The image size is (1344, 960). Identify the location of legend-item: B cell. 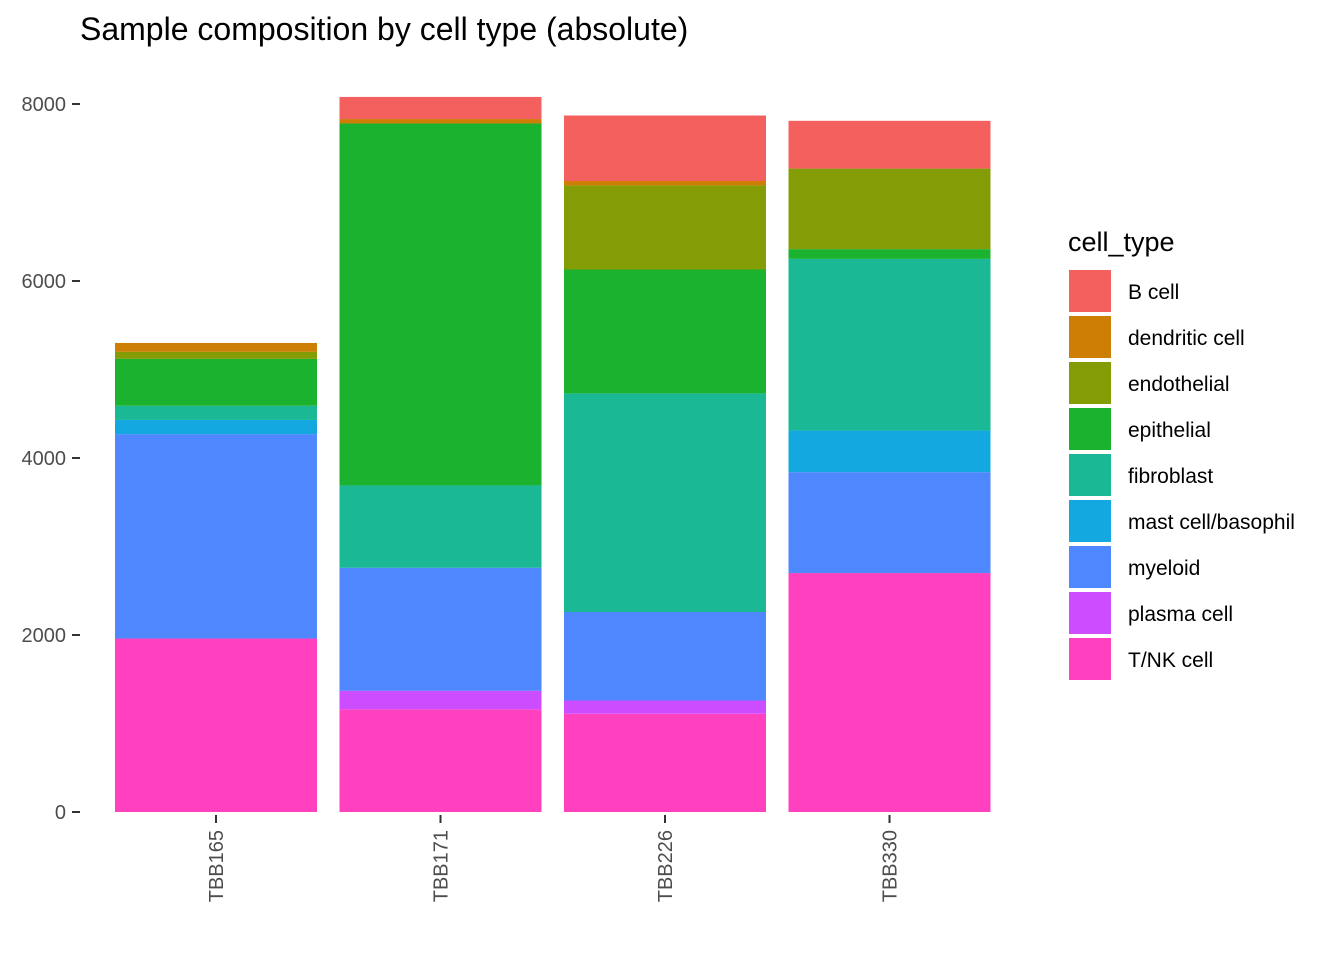
(1124, 291).